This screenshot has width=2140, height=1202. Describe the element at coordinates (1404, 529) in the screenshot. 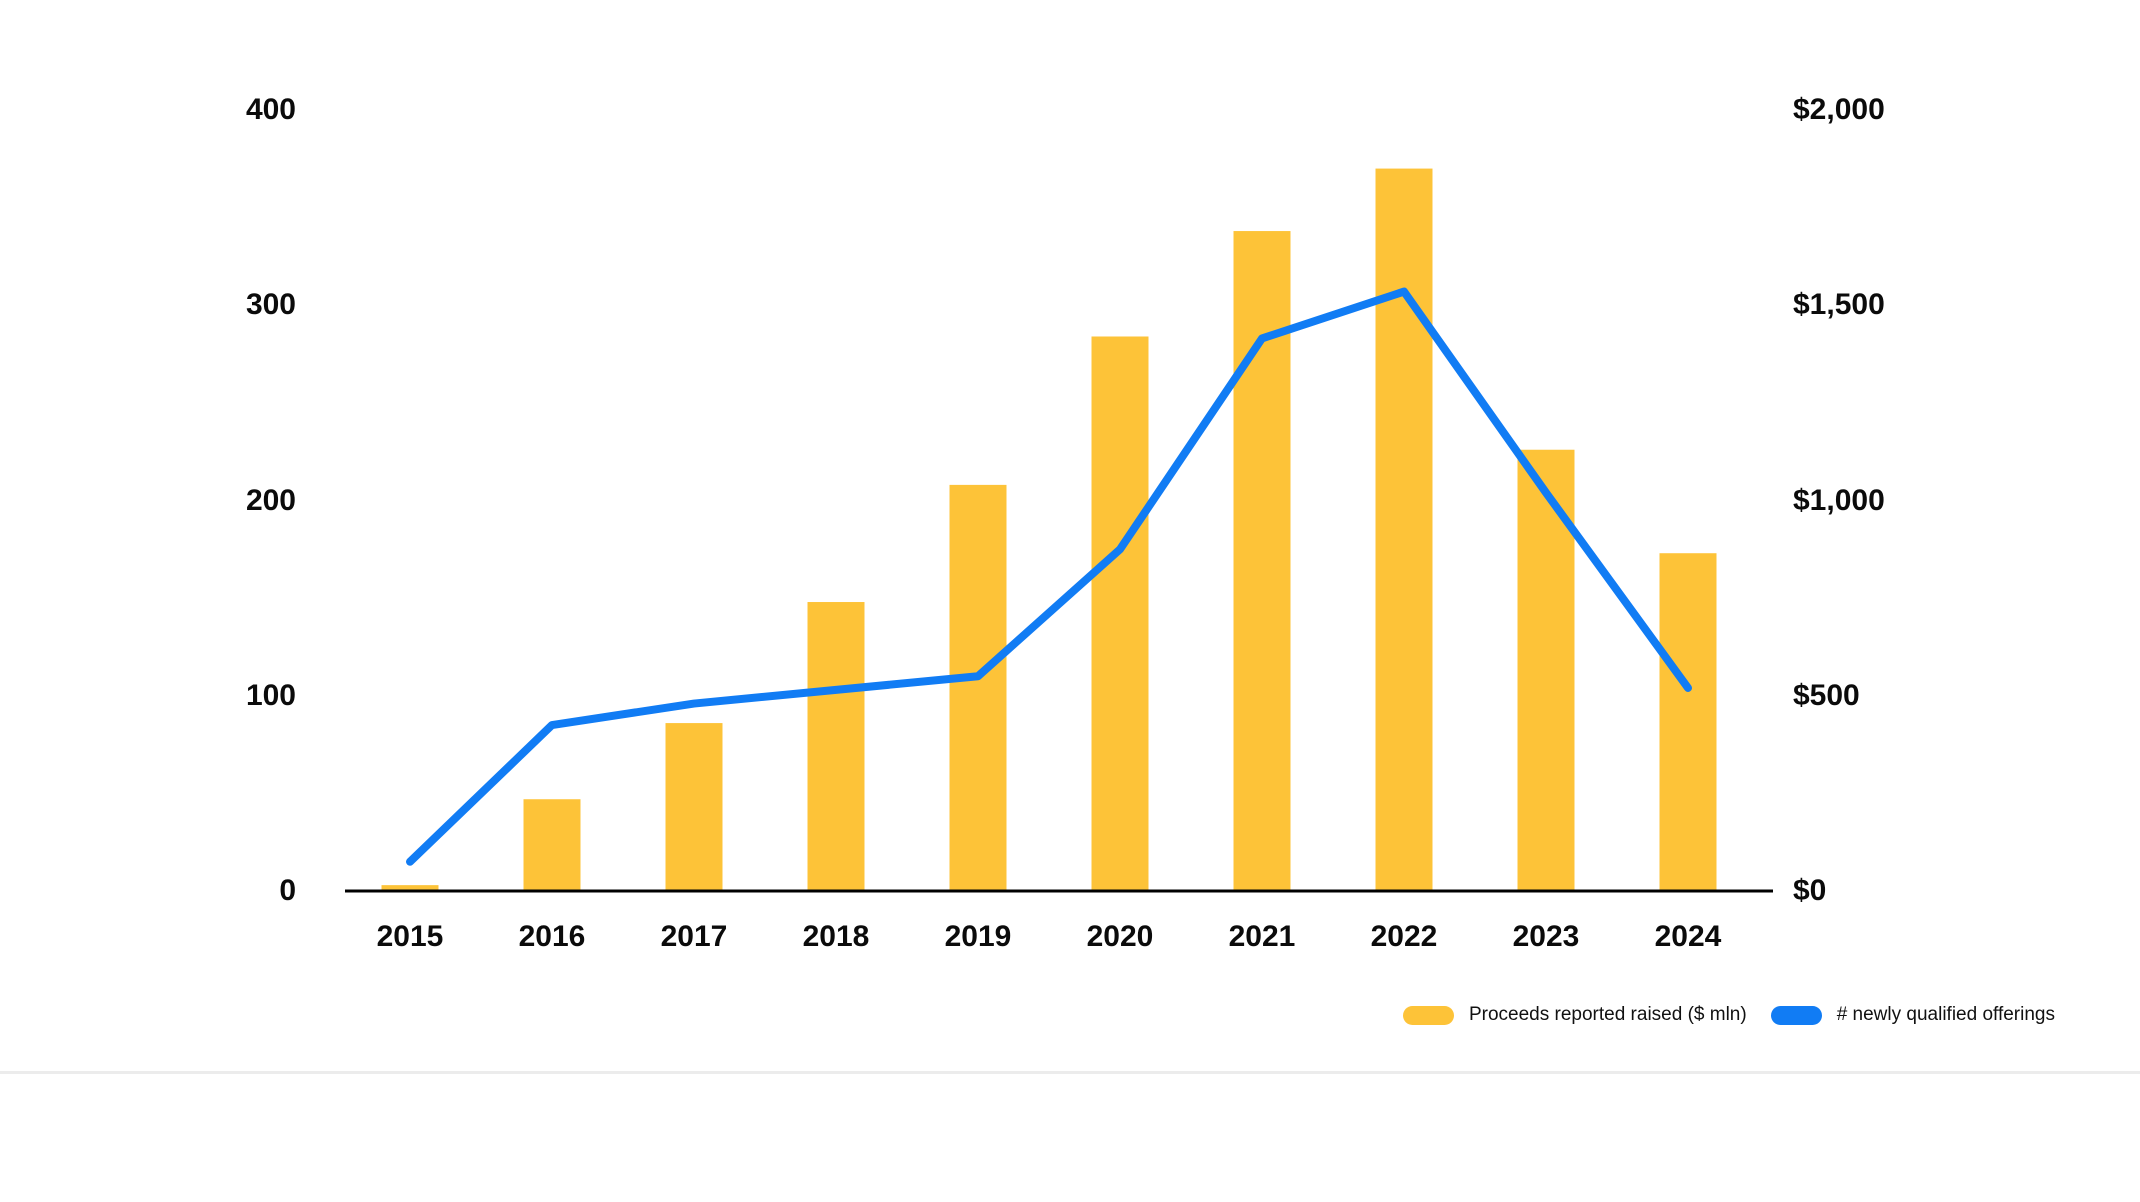

I see `bar-2022` at that location.